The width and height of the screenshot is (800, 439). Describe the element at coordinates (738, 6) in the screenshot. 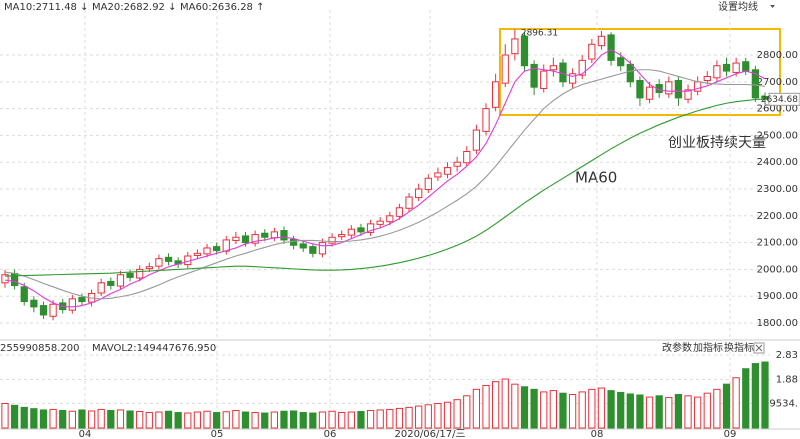

I see `settings-button: 设置均线` at that location.